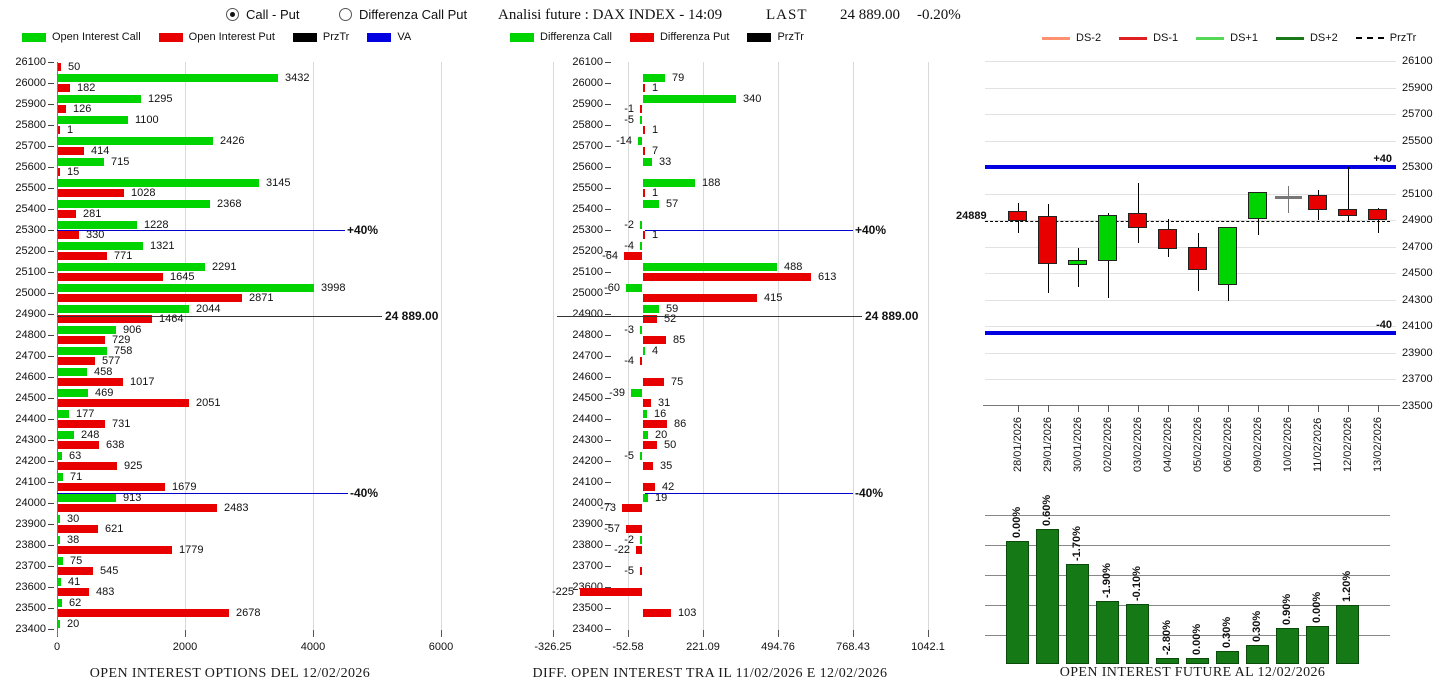 This screenshot has width=1449, height=689. I want to click on strike-label: 25500, so click(30, 188).